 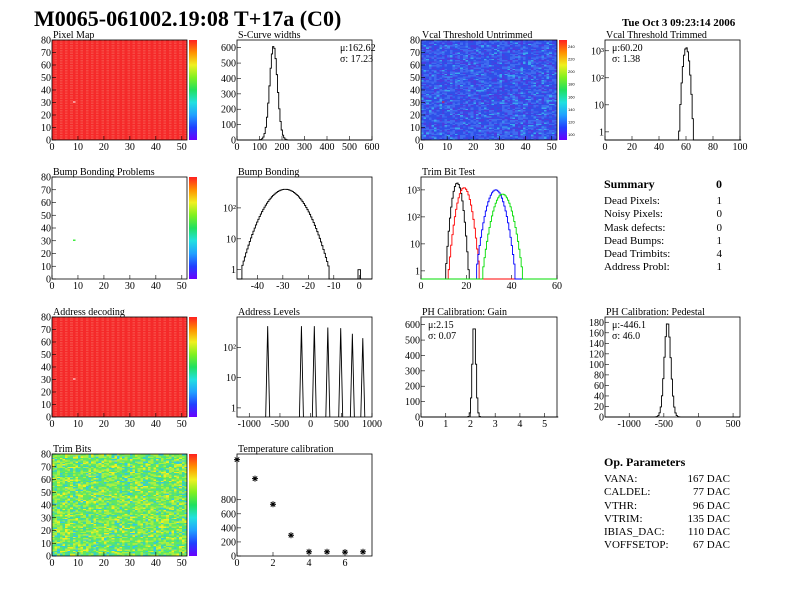 What do you see at coordinates (268, 172) in the screenshot?
I see `chart-title: Bump Bonding` at bounding box center [268, 172].